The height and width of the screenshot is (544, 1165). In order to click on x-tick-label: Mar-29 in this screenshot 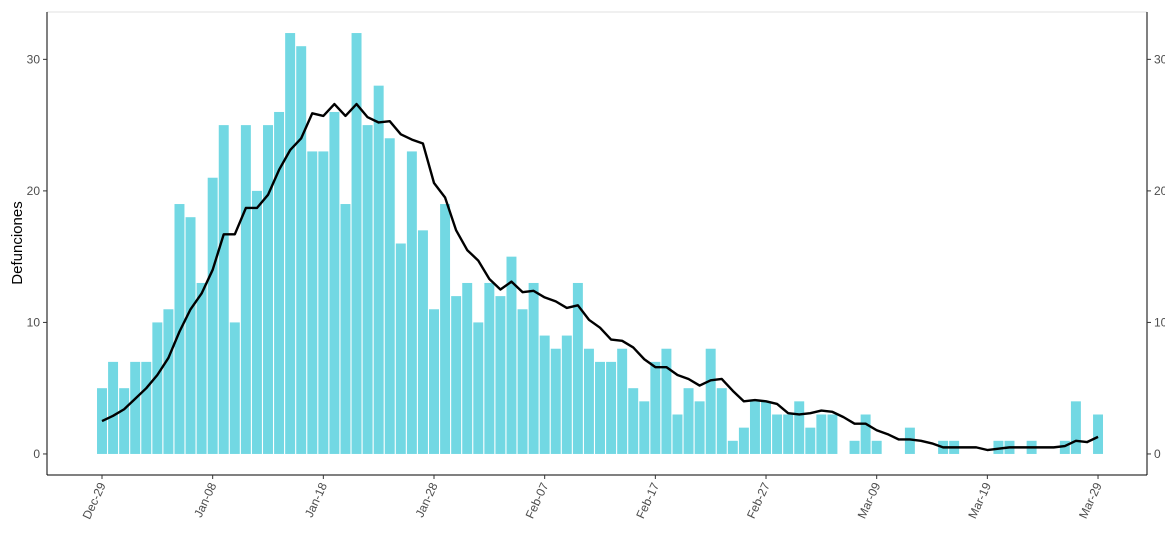, I will do `click(1090, 500)`.